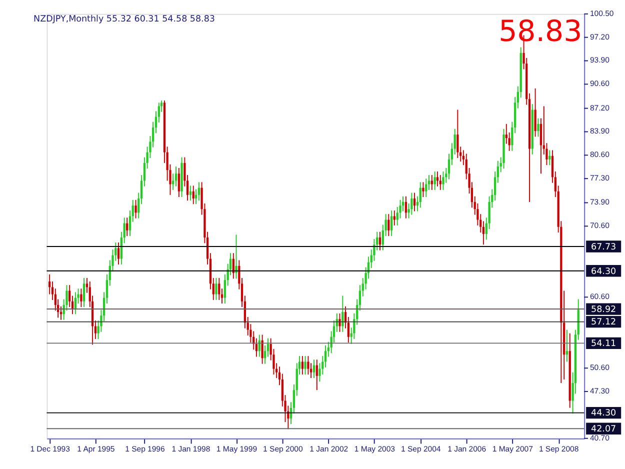 The width and height of the screenshot is (625, 469). What do you see at coordinates (600, 60) in the screenshot?
I see `y-tick-label: 93.90` at bounding box center [600, 60].